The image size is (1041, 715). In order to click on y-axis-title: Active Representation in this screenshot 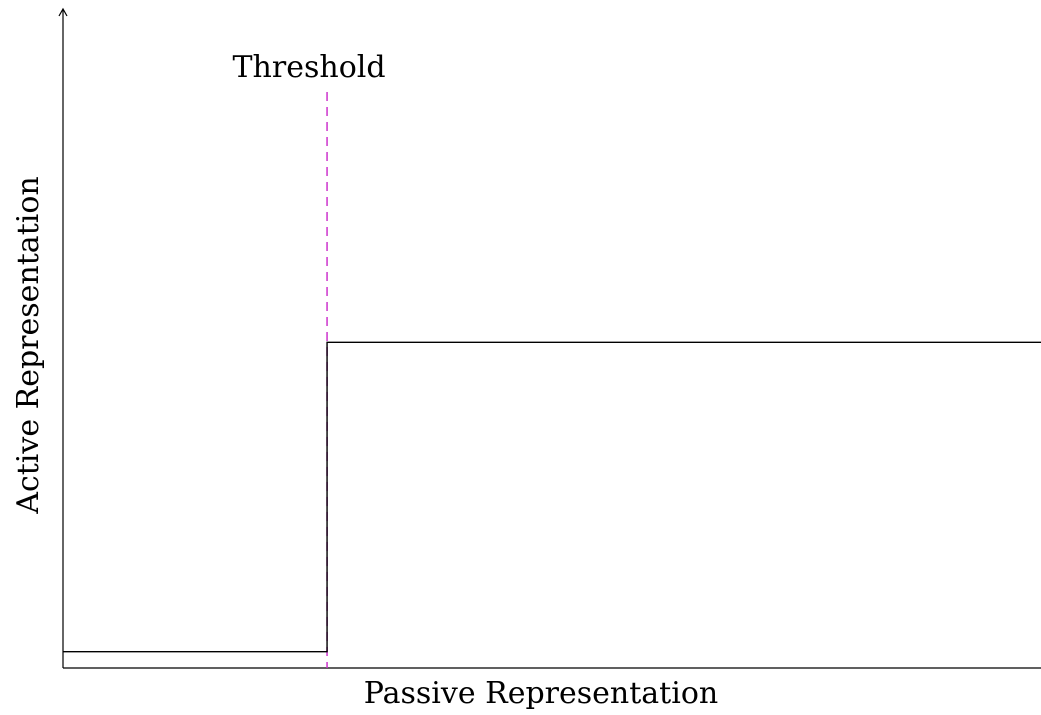, I will do `click(28, 345)`.